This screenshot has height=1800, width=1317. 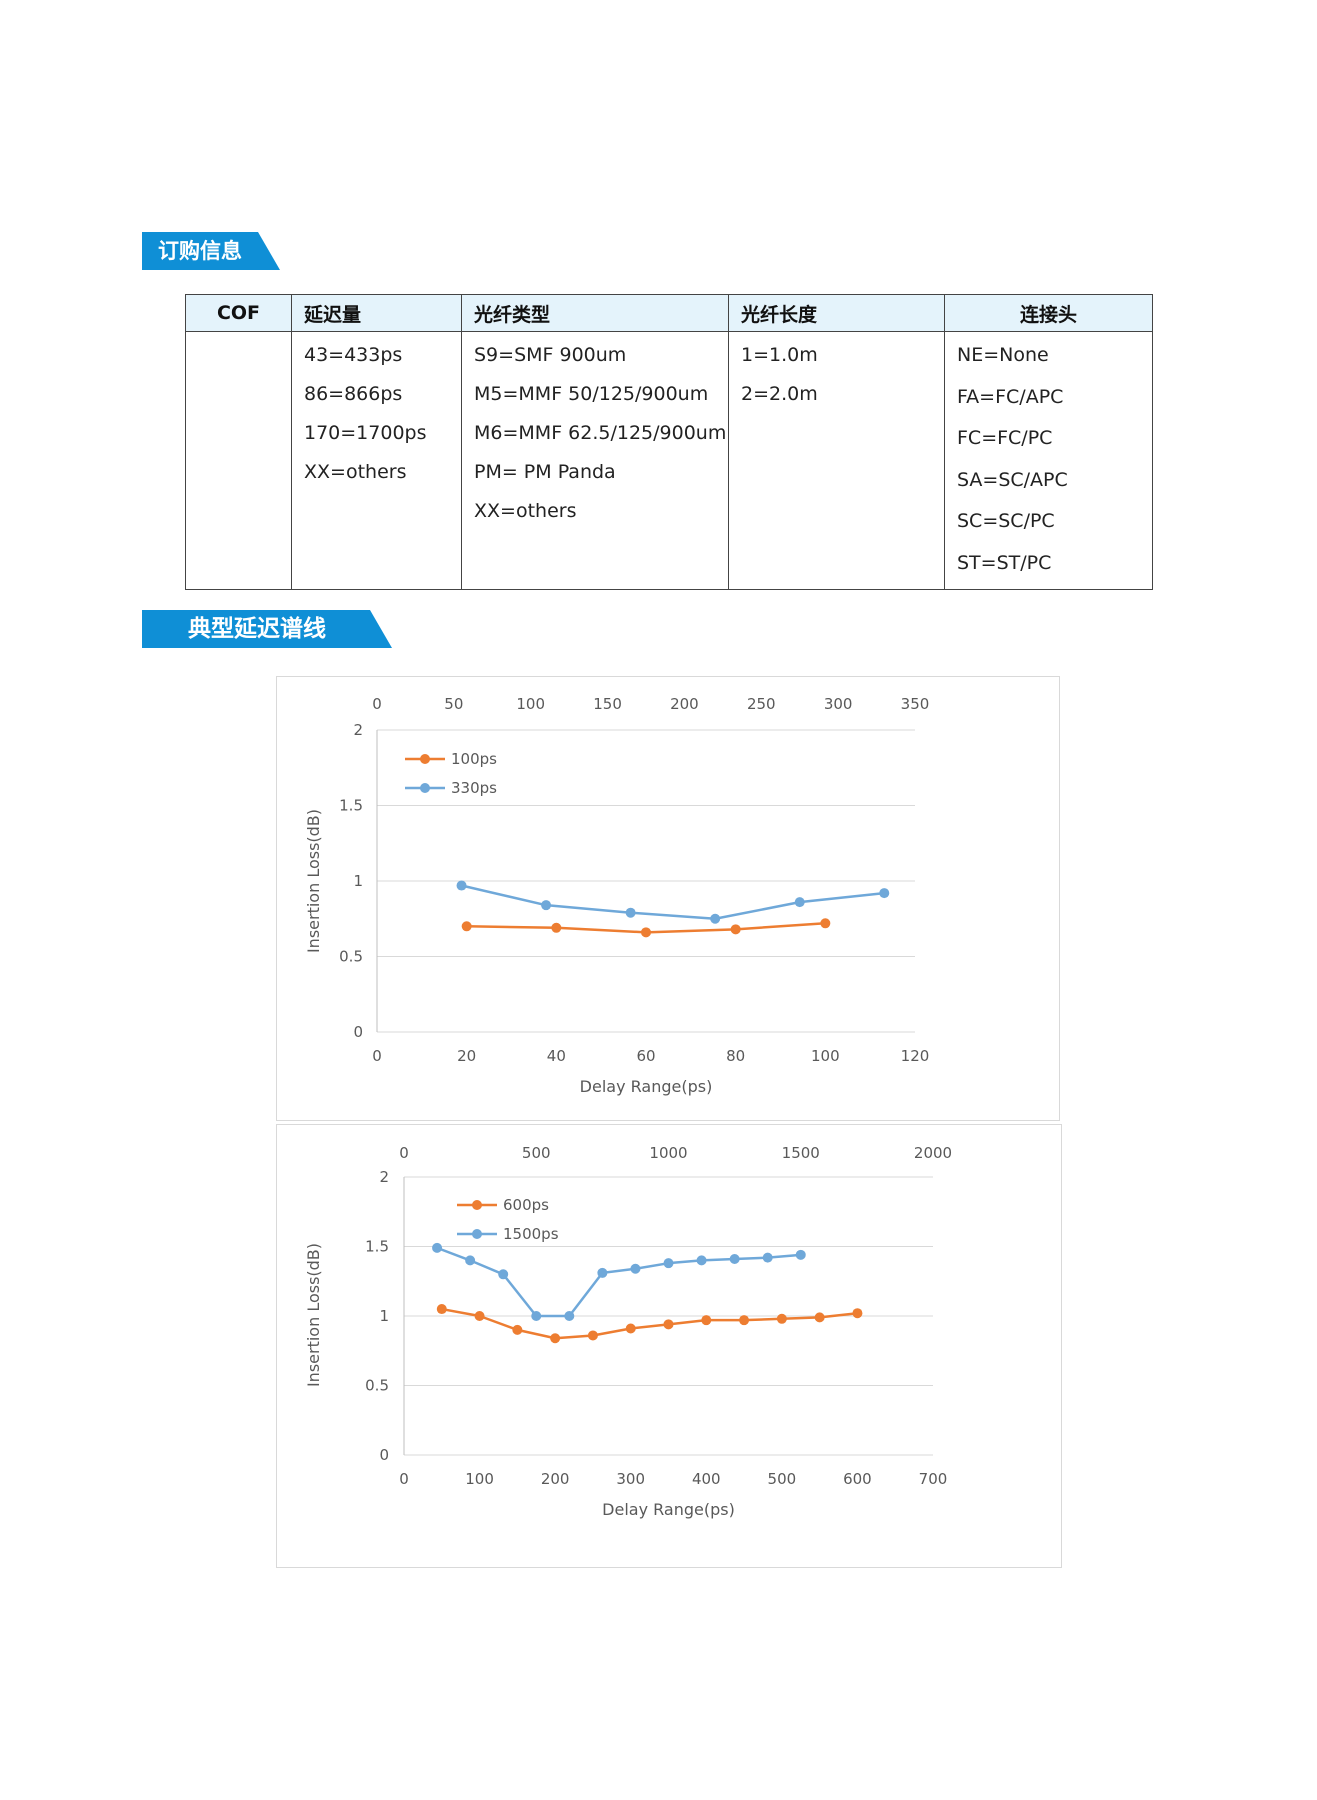 What do you see at coordinates (555, 1479) in the screenshot?
I see `x-tick-label: 200` at bounding box center [555, 1479].